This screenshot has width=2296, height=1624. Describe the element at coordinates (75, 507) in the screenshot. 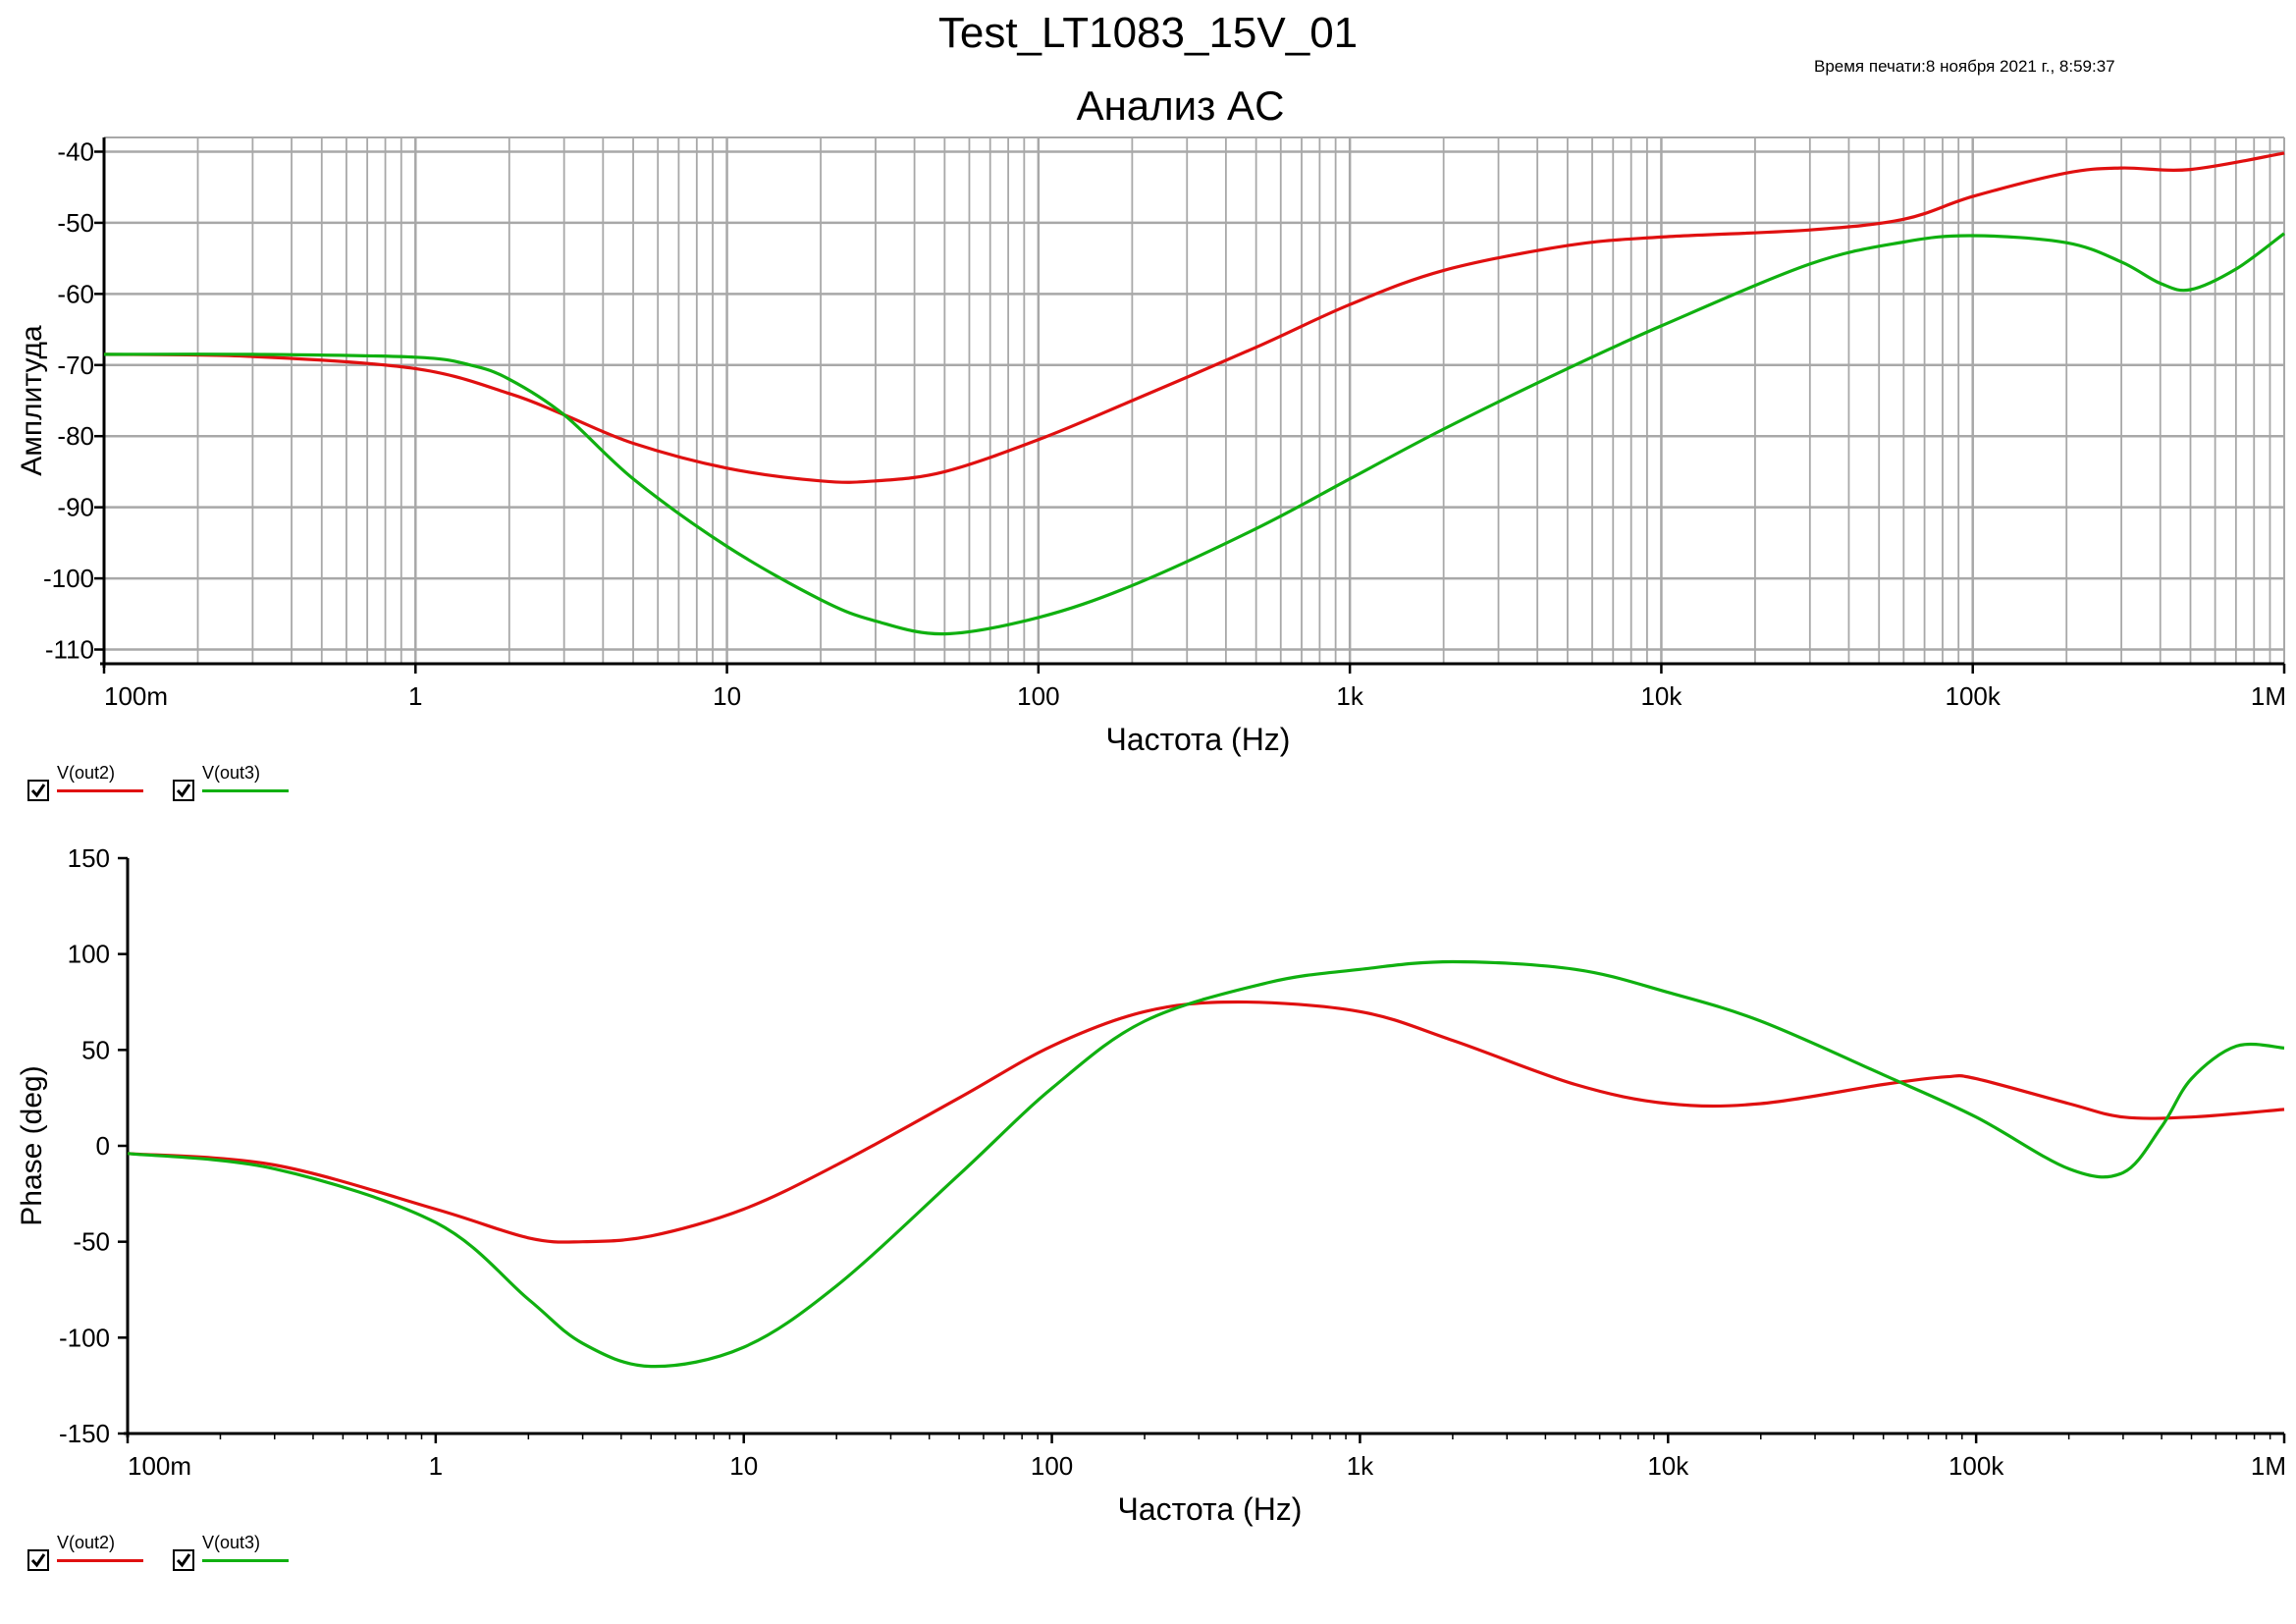

I see `y-tick-label: -90` at that location.